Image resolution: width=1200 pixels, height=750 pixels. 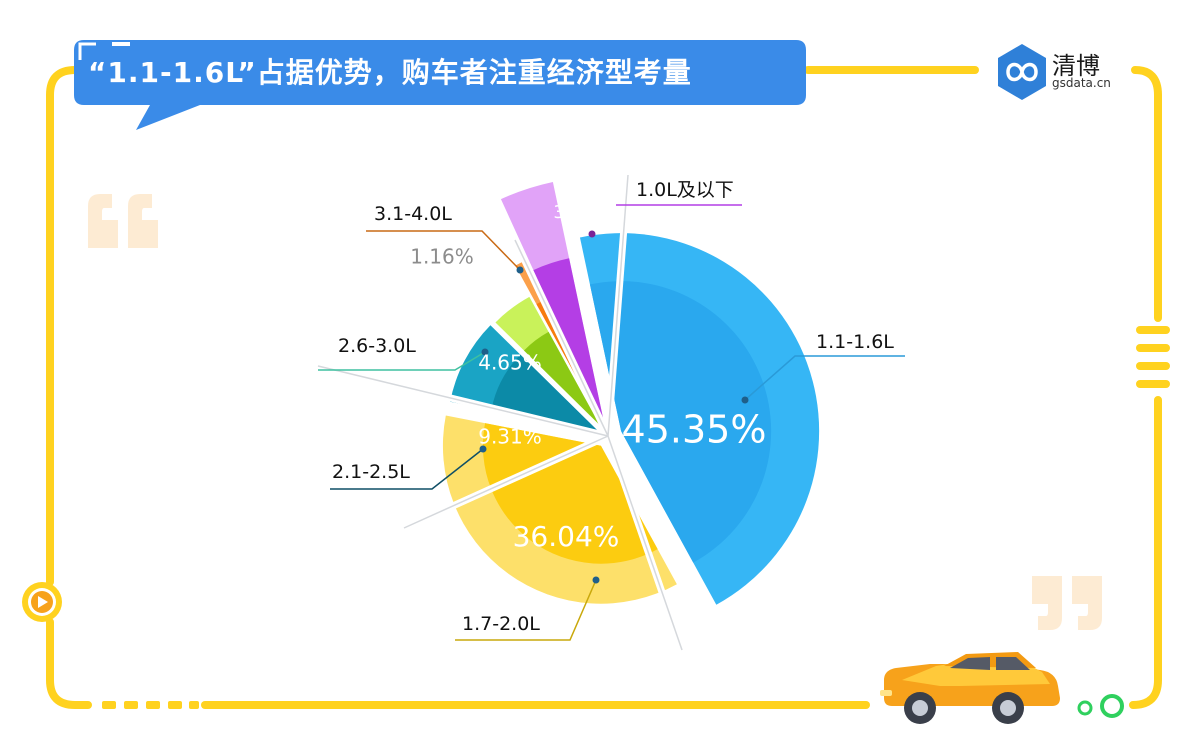 I want to click on quote-open-icon, so click(x=123, y=221).